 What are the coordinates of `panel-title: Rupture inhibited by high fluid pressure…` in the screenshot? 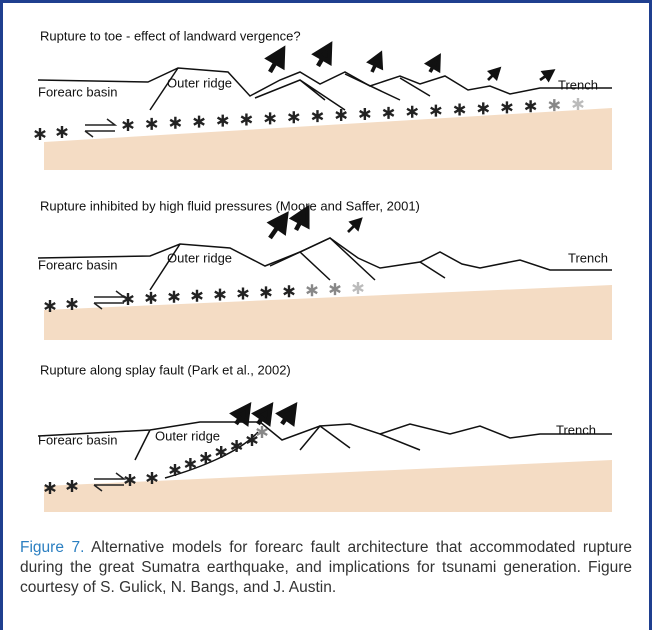 It's located at (230, 205).